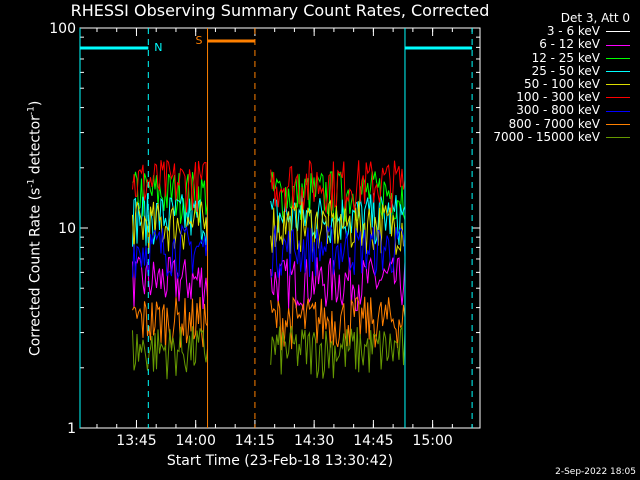 This screenshot has height=480, width=640. I want to click on y-axis-label-text: Corrected Count Rate (s, so click(35, 272).